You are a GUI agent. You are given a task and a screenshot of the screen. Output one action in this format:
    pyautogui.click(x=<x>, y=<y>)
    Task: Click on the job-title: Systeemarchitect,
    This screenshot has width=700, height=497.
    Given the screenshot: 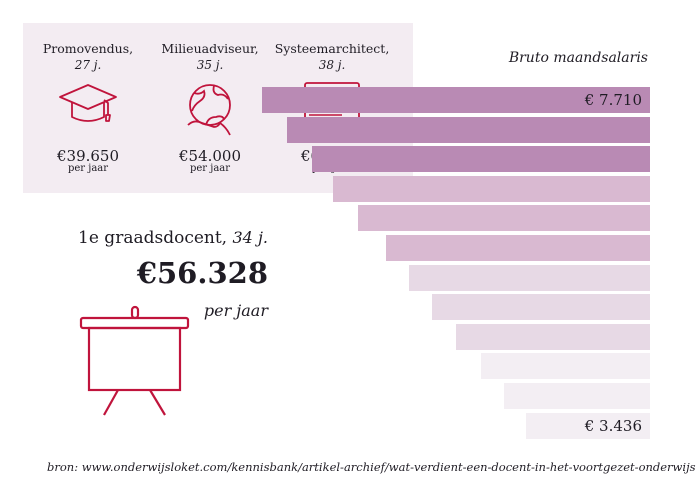 What is the action you would take?
    pyautogui.click(x=332, y=48)
    